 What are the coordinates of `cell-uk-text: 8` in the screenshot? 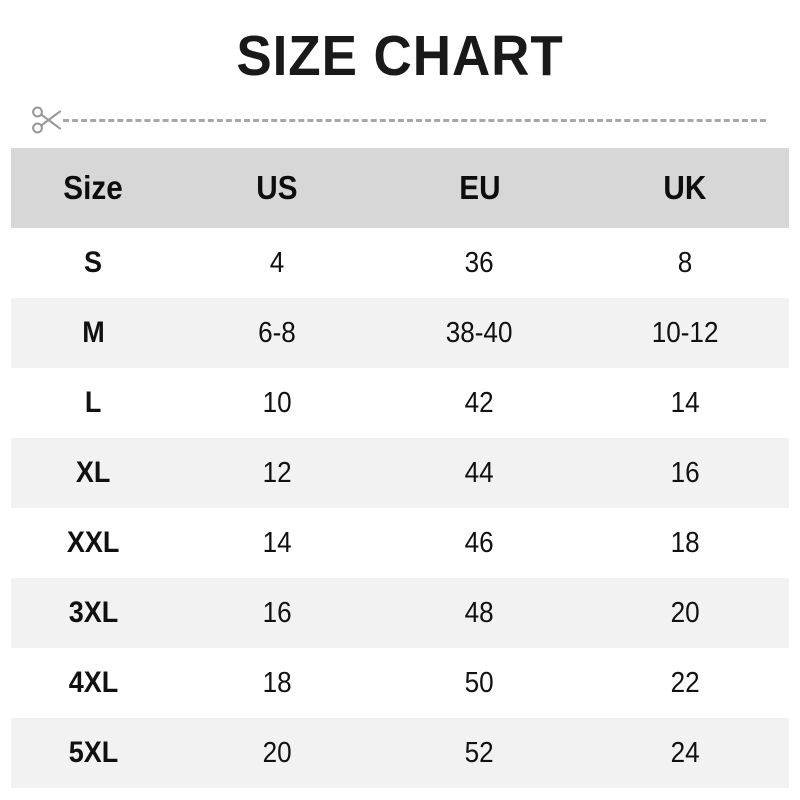 It's located at (685, 262).